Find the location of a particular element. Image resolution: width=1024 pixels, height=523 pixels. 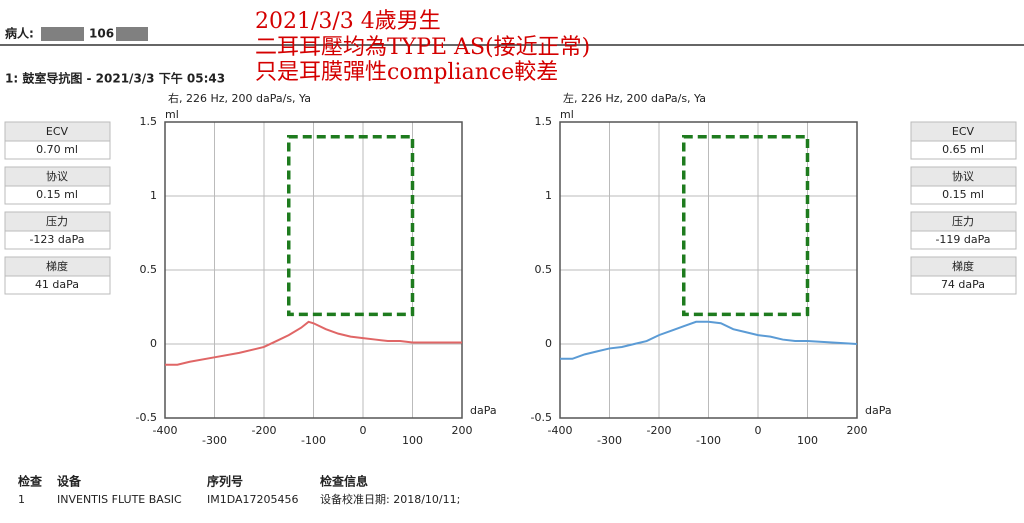

table-cell: 1 is located at coordinates (21, 499).